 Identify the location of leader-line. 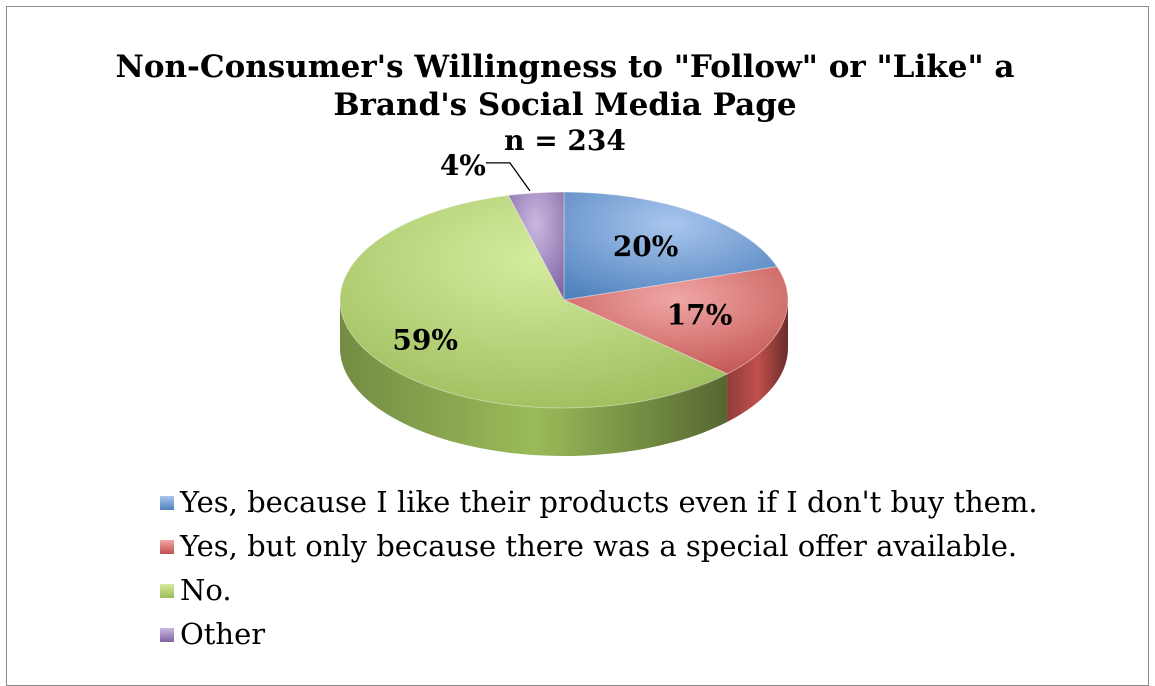
(508, 177).